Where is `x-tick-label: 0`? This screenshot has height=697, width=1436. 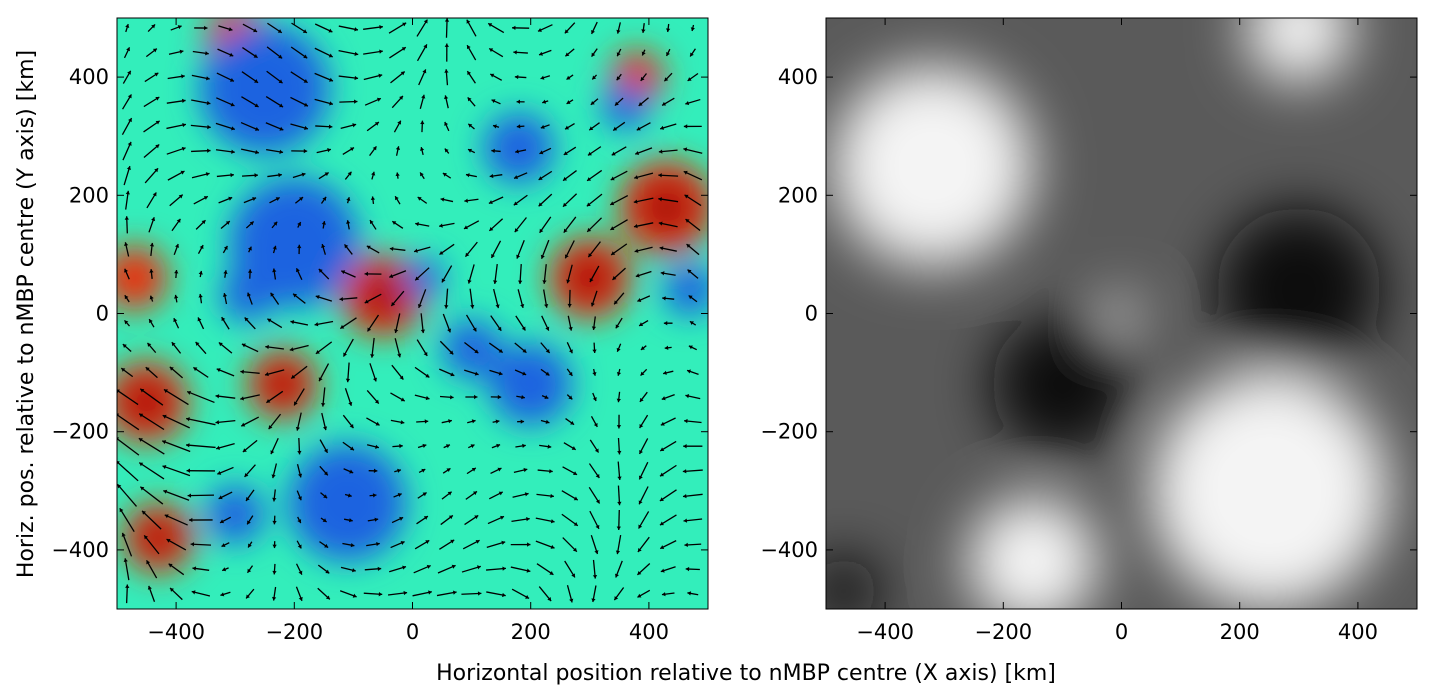
x-tick-label: 0 is located at coordinates (1121, 632).